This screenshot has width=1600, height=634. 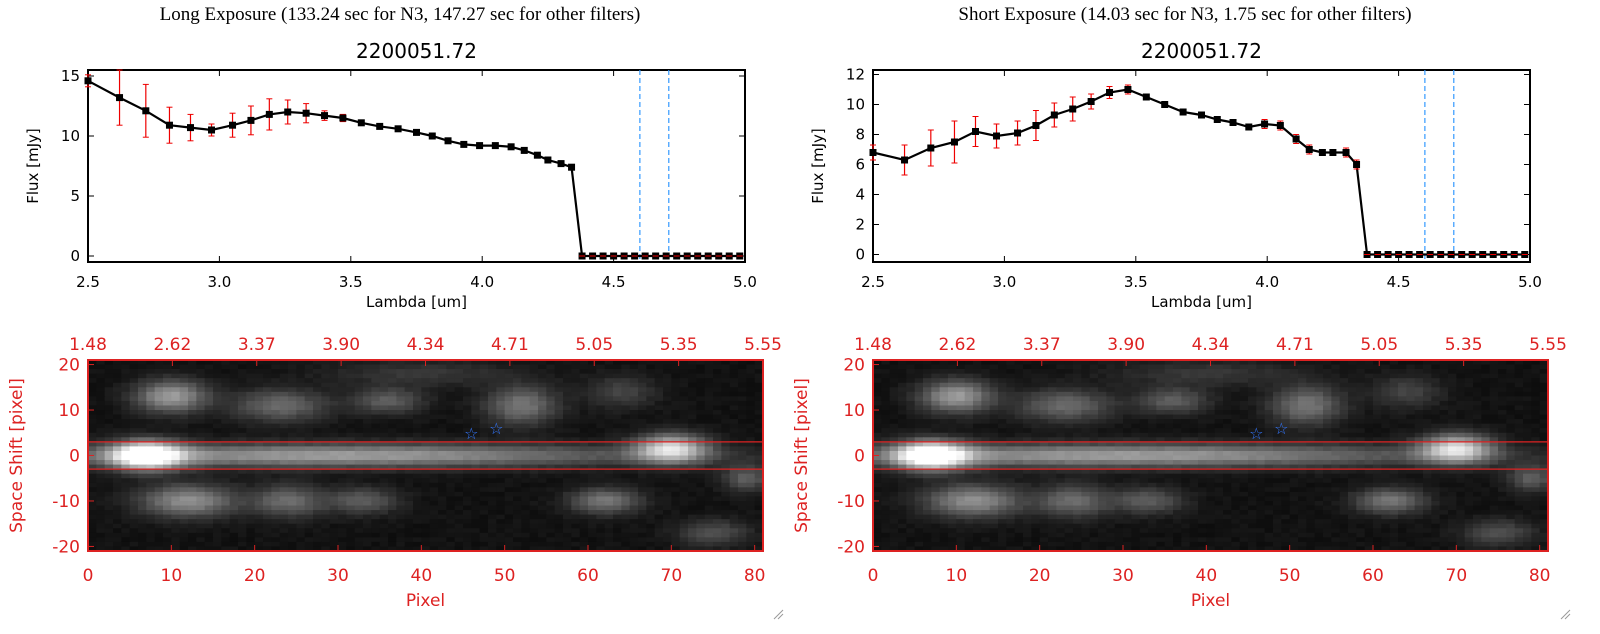 What do you see at coordinates (172, 345) in the screenshot?
I see `top-tick-label: 2.62` at bounding box center [172, 345].